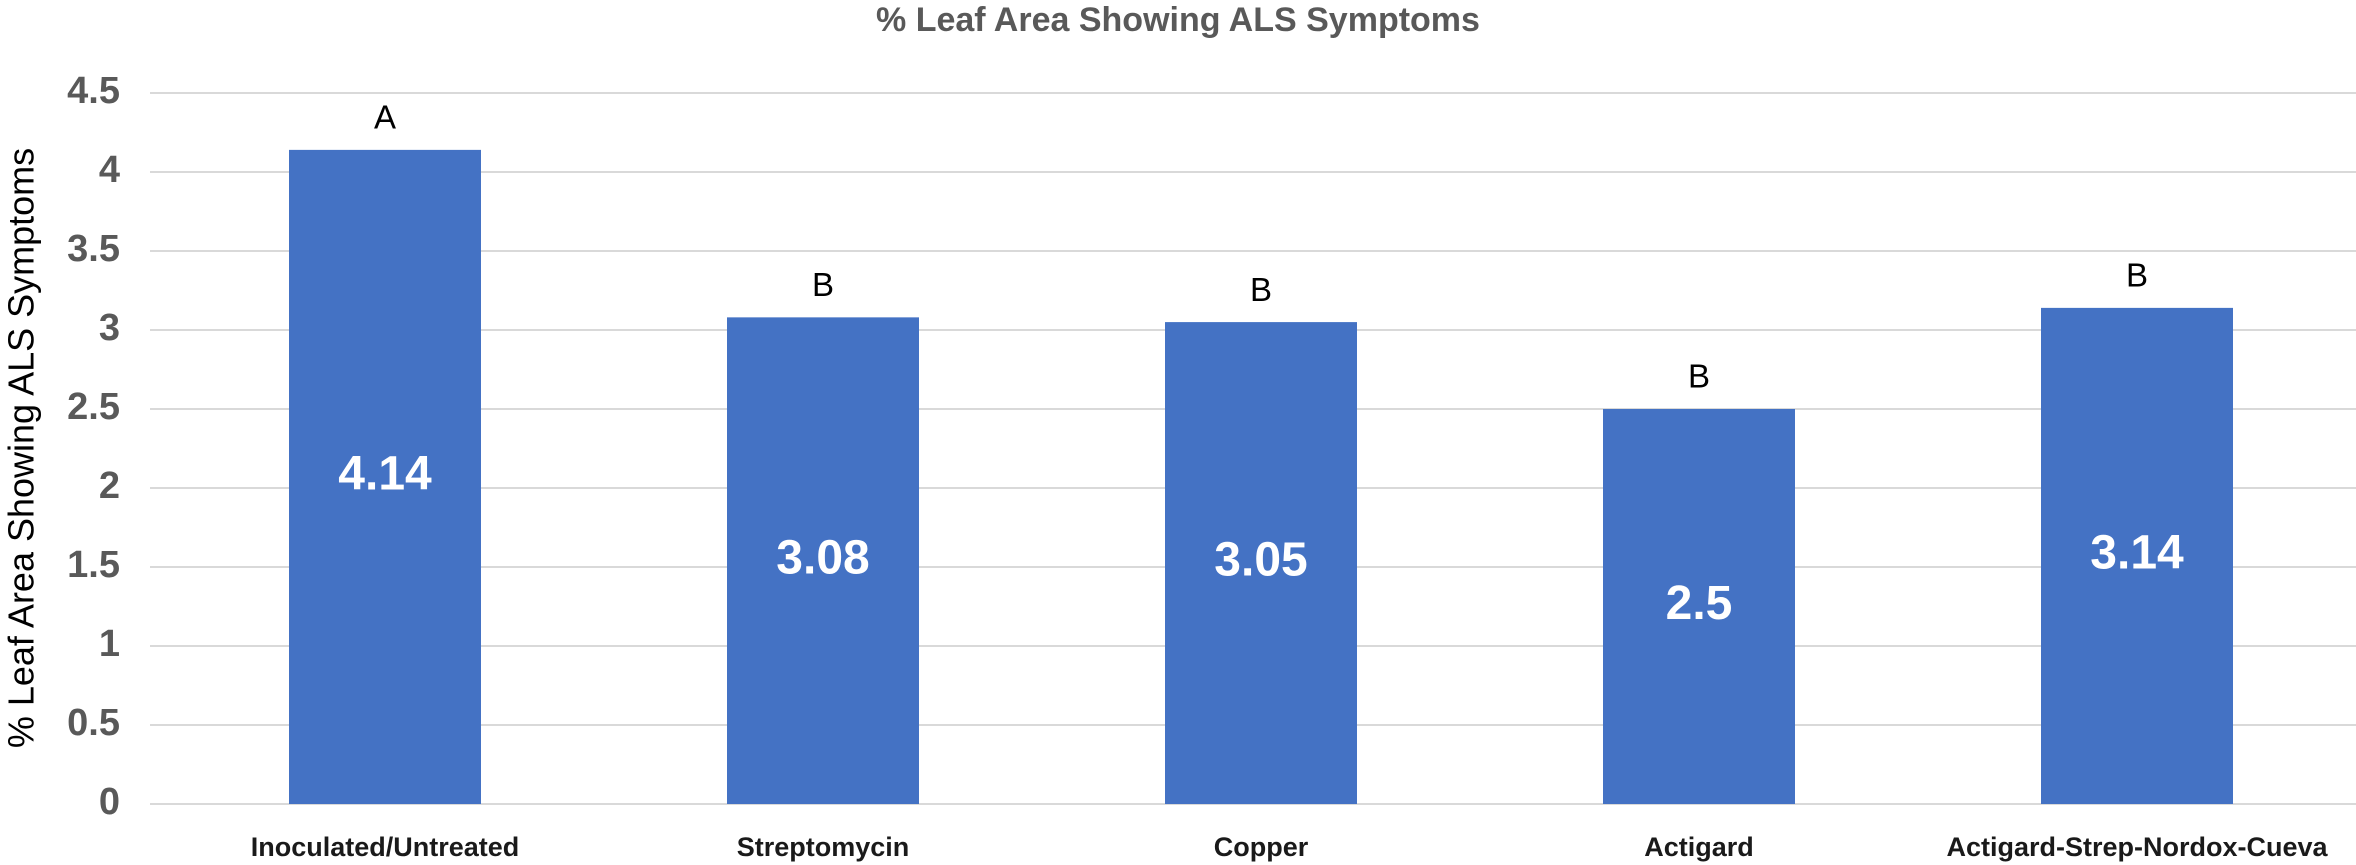 The width and height of the screenshot is (2356, 865). I want to click on x-tick-label: Inoculated/Untreated, so click(385, 847).